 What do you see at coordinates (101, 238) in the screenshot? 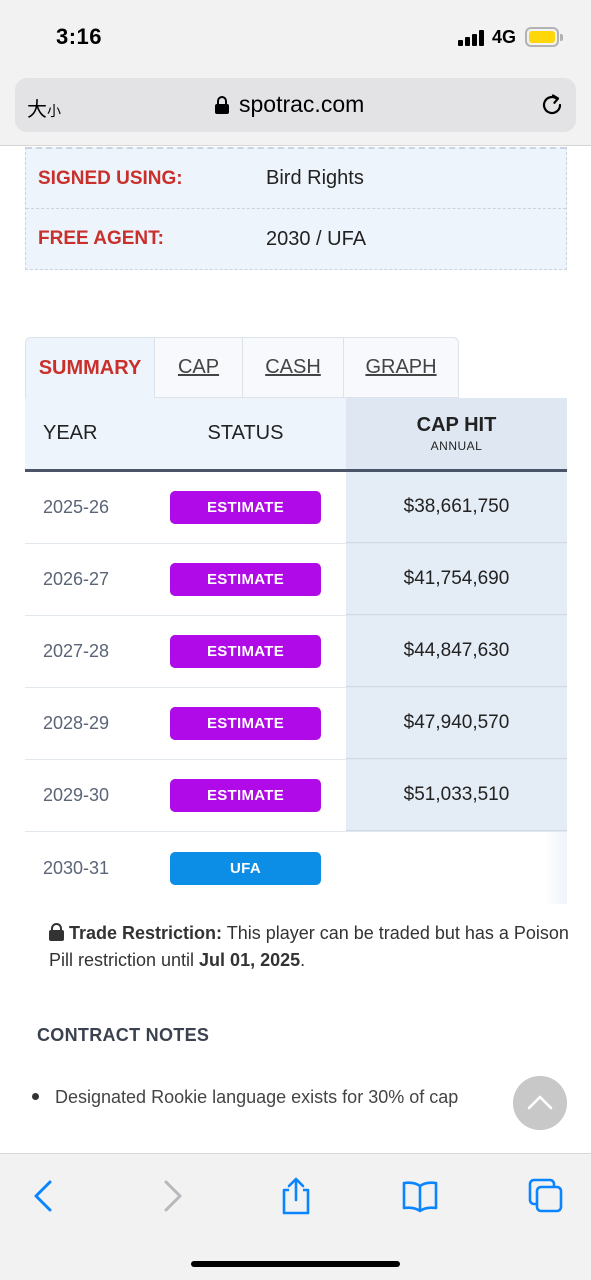
I see `info-label: FREE AGENT:` at bounding box center [101, 238].